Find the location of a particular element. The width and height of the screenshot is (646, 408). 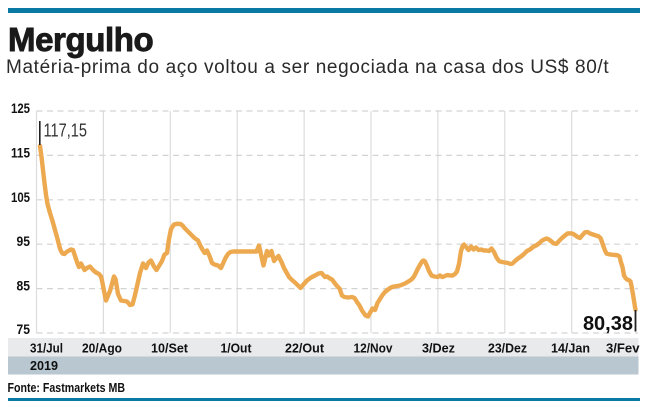

svg-text: 22/Out is located at coordinates (305, 348).